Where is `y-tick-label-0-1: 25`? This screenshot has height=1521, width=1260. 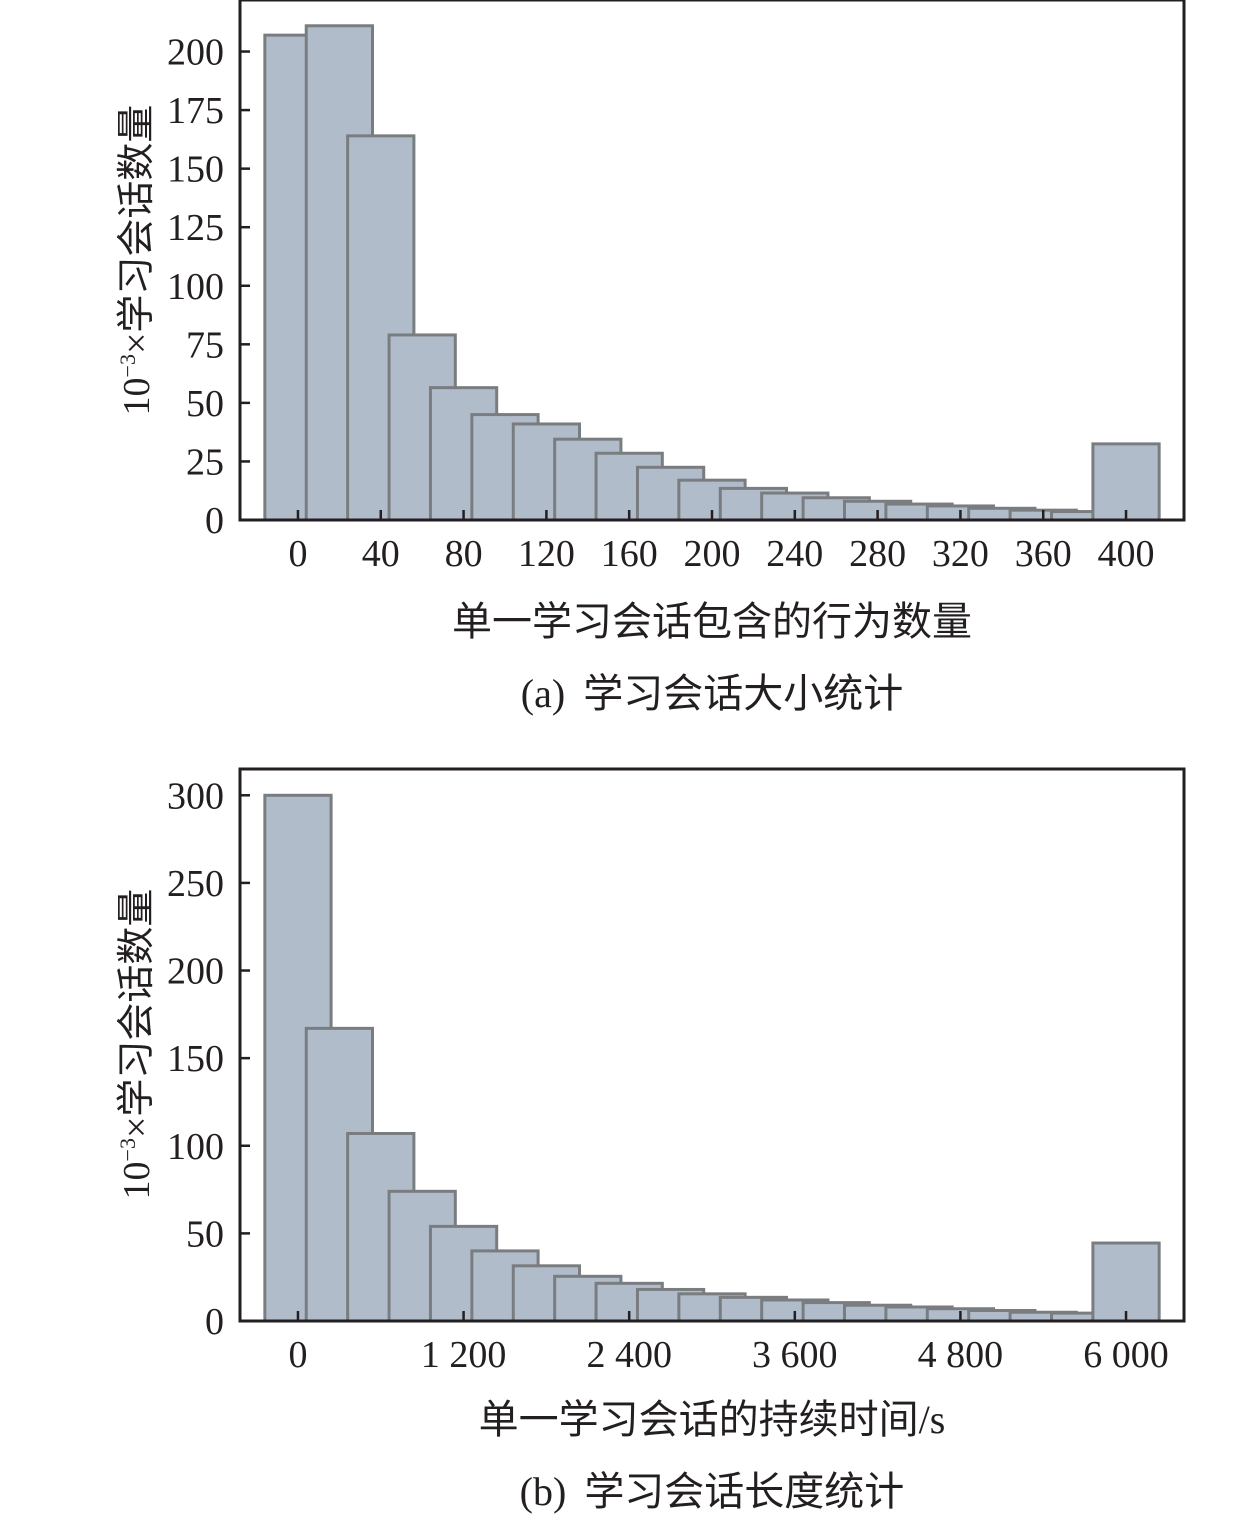
y-tick-label-0-1: 25 is located at coordinates (205, 462).